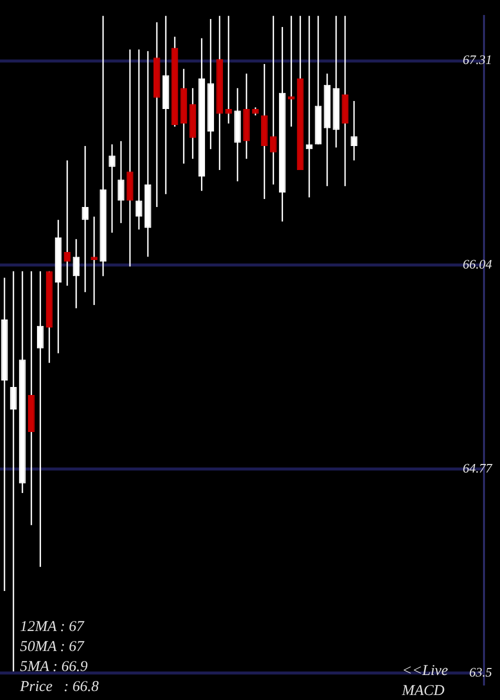  Describe the element at coordinates (477, 264) in the screenshot. I see `y-tick-label: 66.04` at that location.